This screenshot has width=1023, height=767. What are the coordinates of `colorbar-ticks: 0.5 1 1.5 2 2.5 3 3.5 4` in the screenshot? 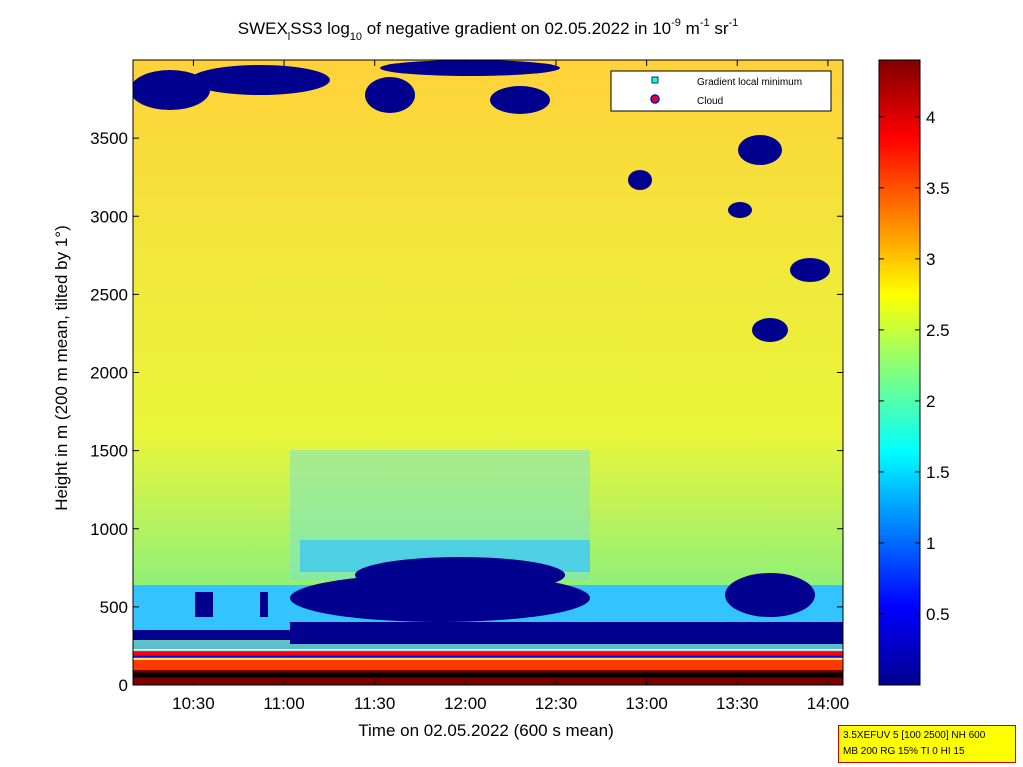 It's located at (914, 366).